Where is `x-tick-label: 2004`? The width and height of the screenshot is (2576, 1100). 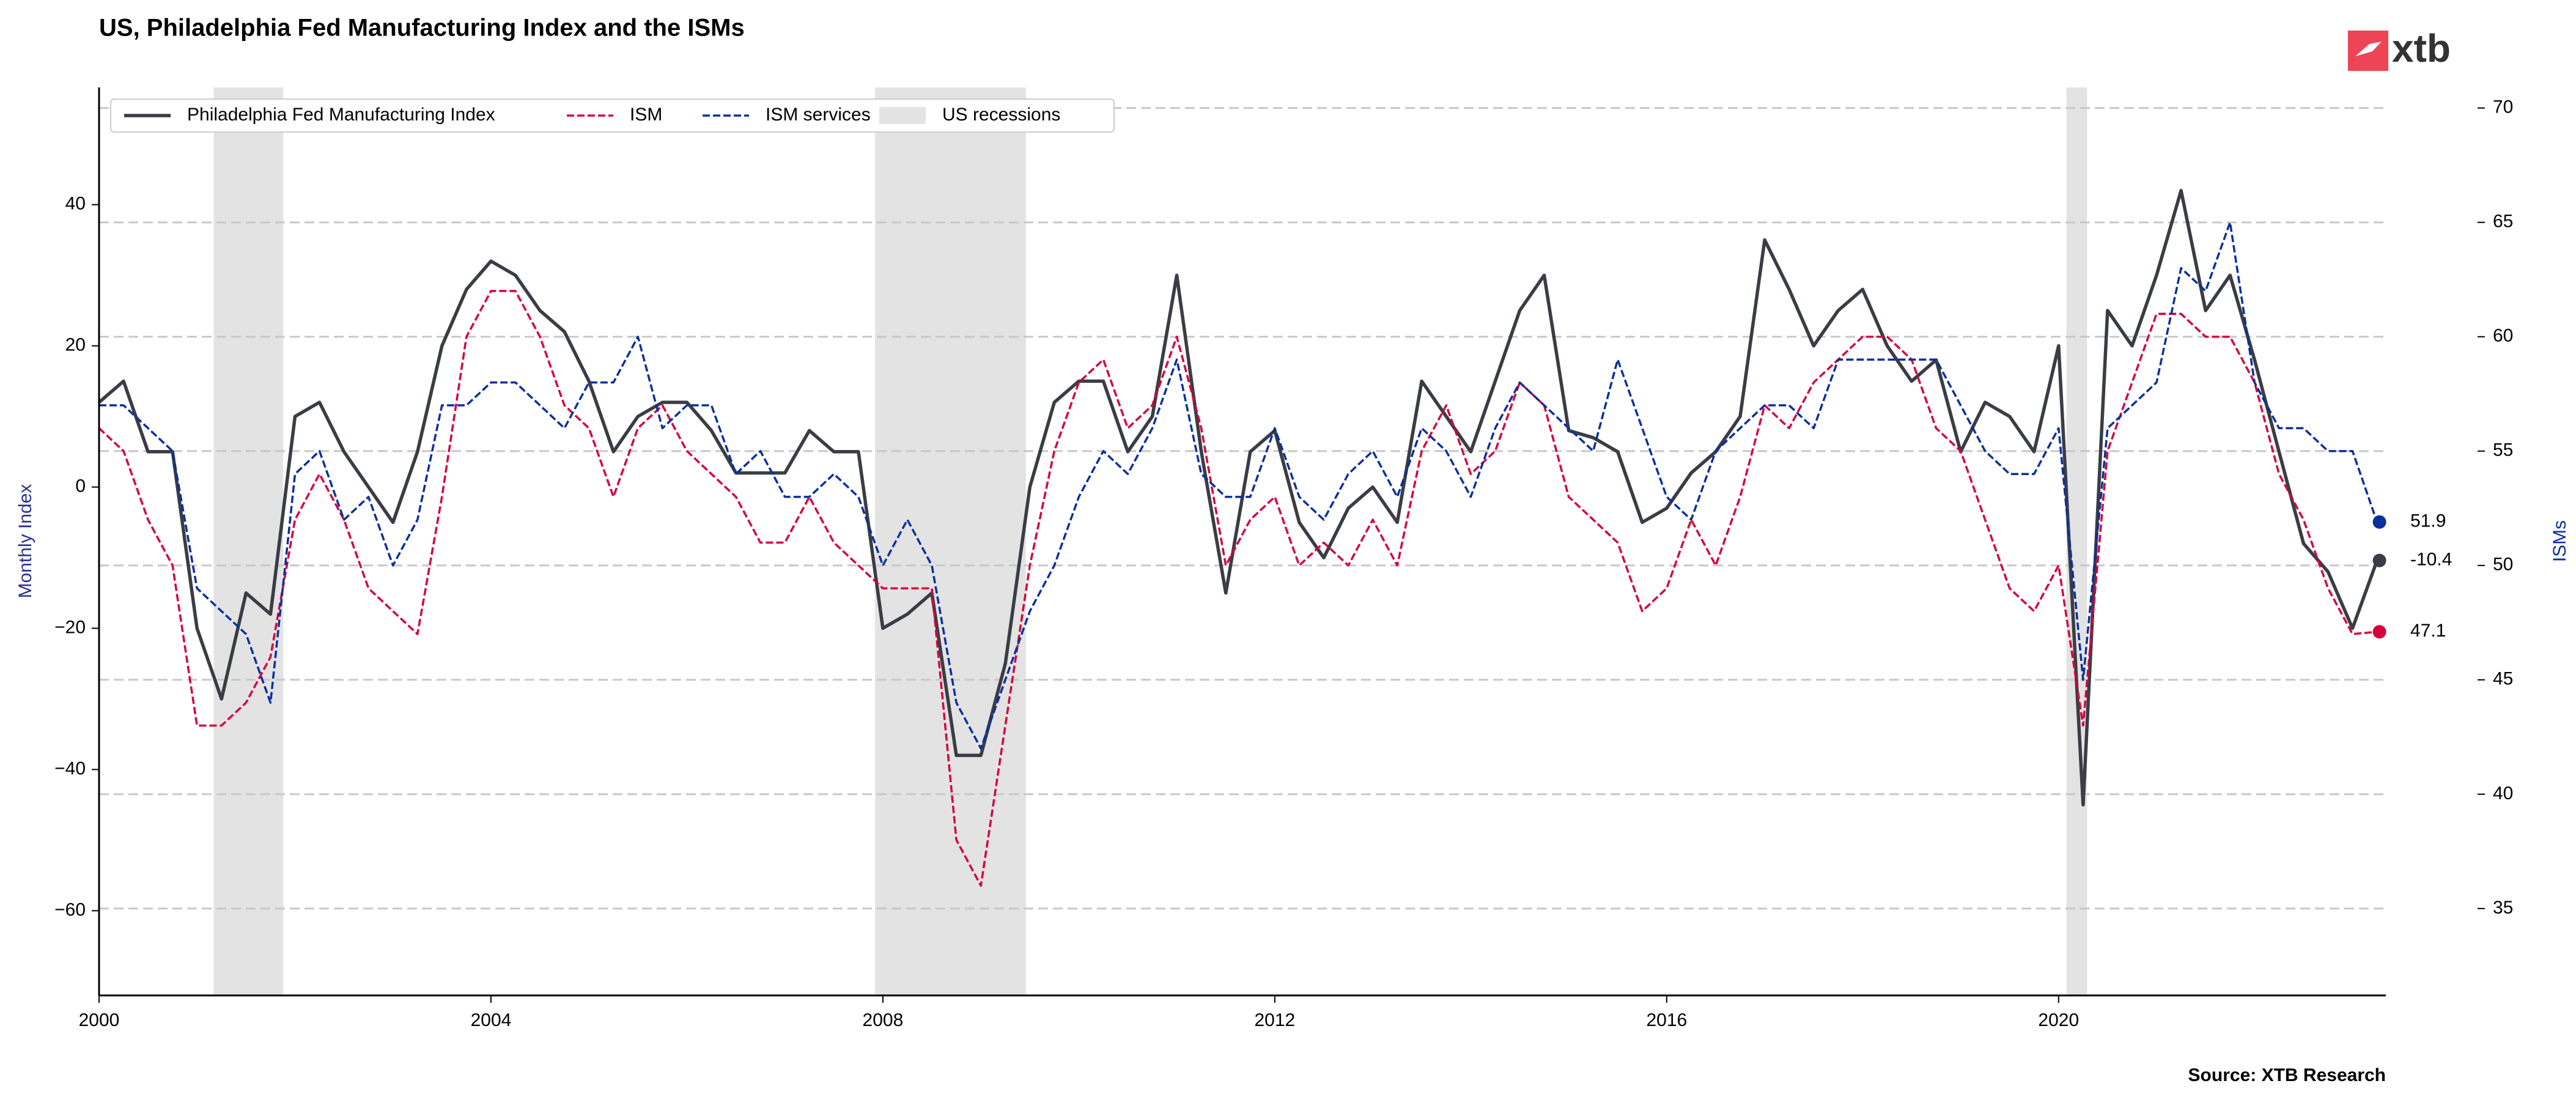 x-tick-label: 2004 is located at coordinates (491, 1020).